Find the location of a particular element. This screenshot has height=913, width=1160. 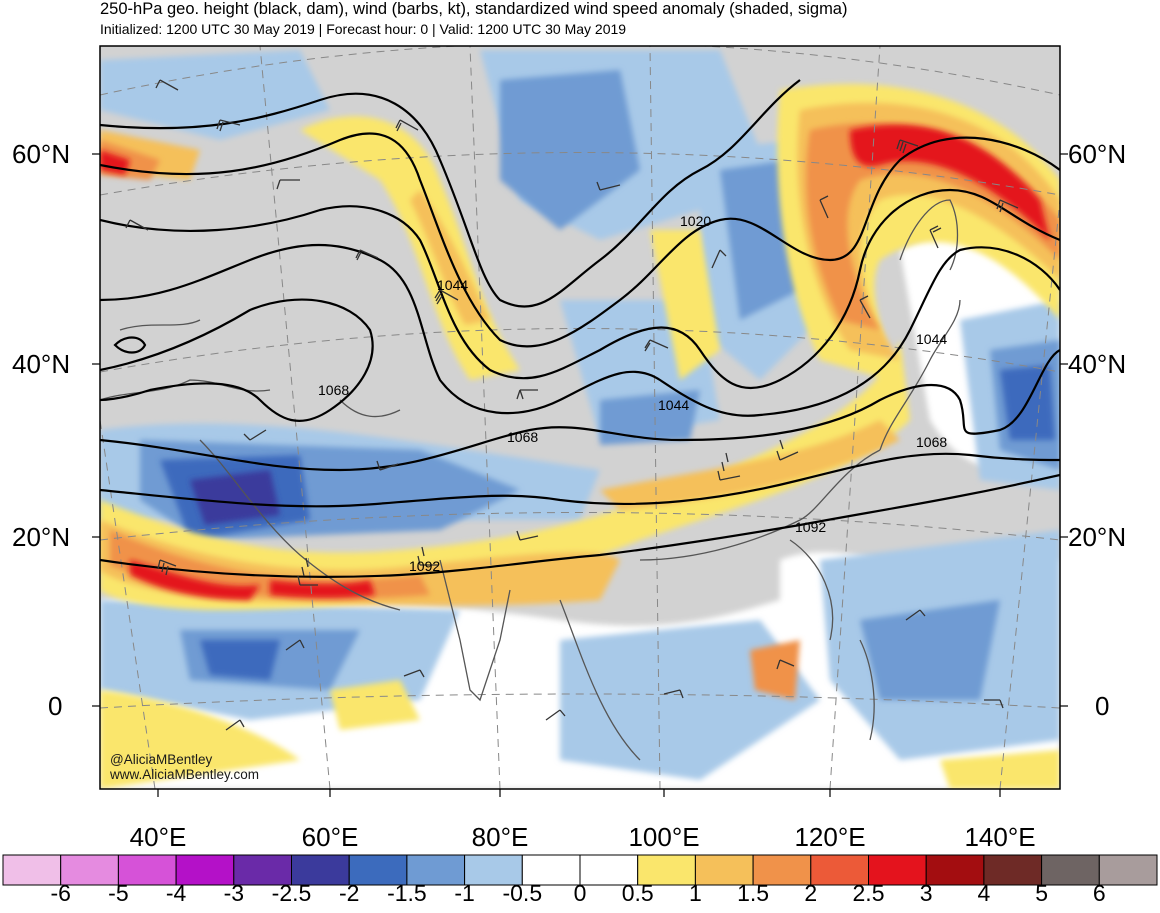

colorbar-tick-label: -1.5 is located at coordinates (407, 893).